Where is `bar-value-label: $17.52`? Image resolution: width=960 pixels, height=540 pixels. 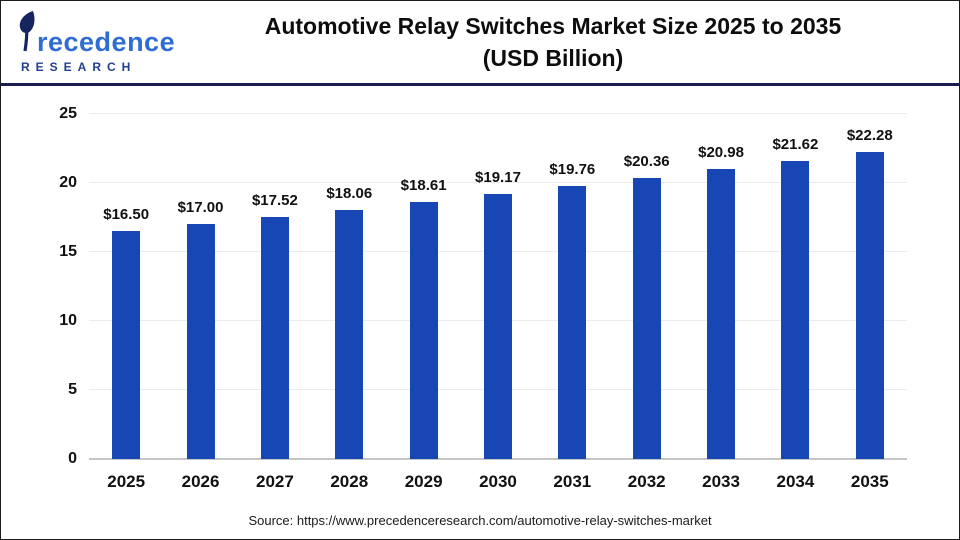 bar-value-label: $17.52 is located at coordinates (274, 201).